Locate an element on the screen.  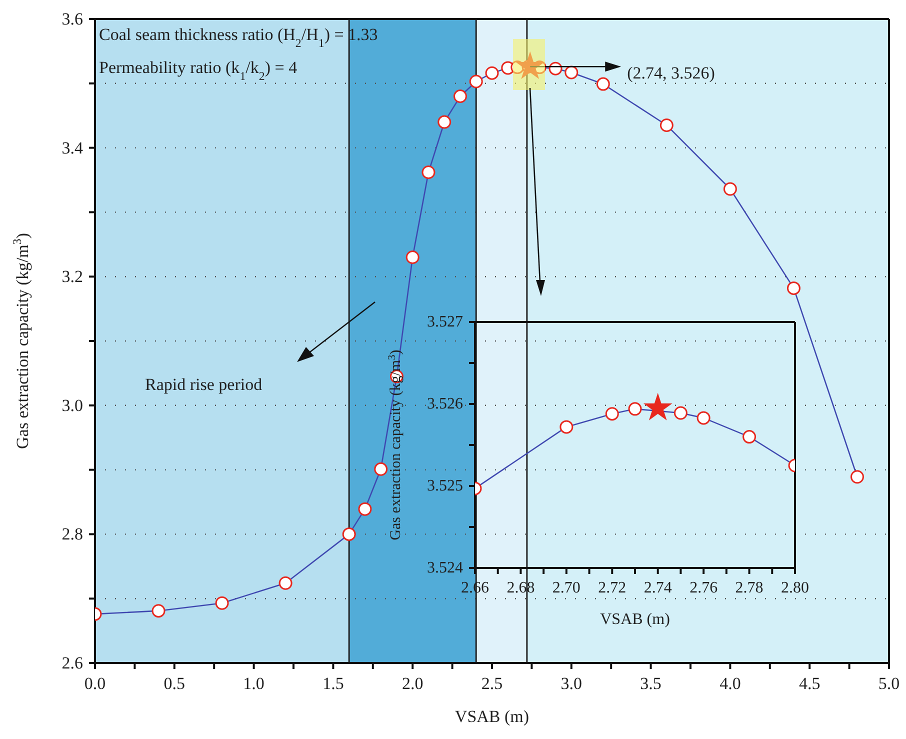
annotation: Permeability ratio (k$_{1}$/k$_{2}$) = 4 is located at coordinates (198, 70).